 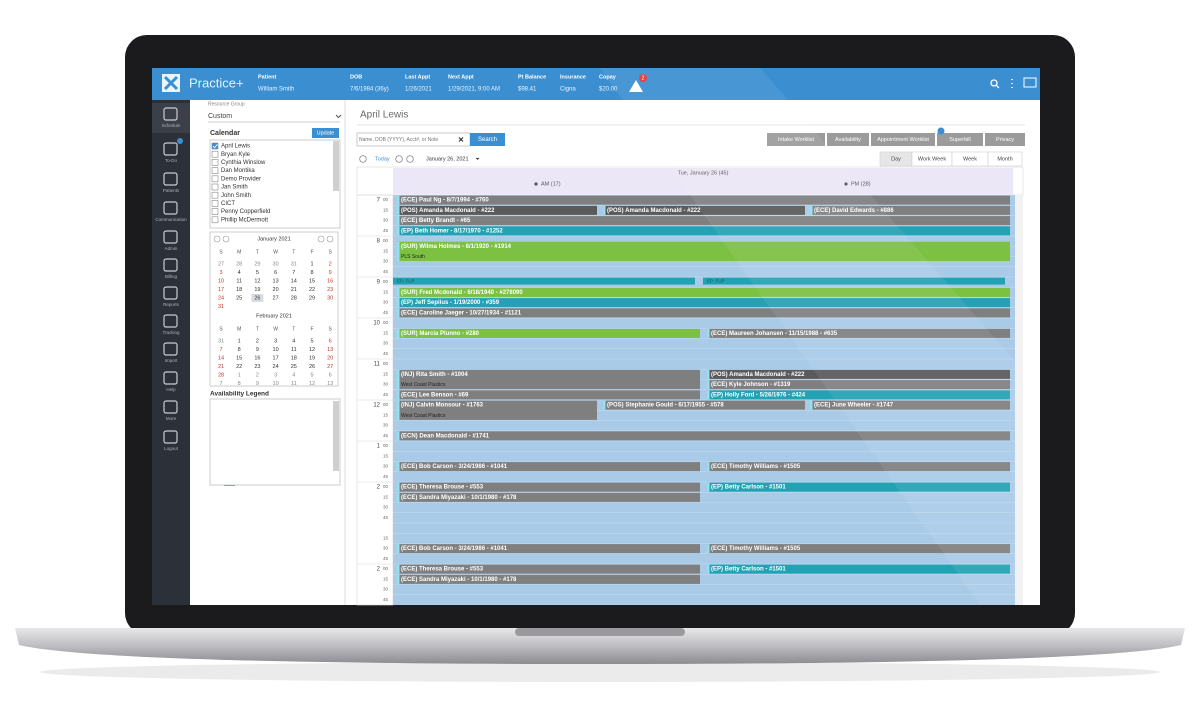 What do you see at coordinates (330, 358) in the screenshot?
I see `calendar-day: 20` at bounding box center [330, 358].